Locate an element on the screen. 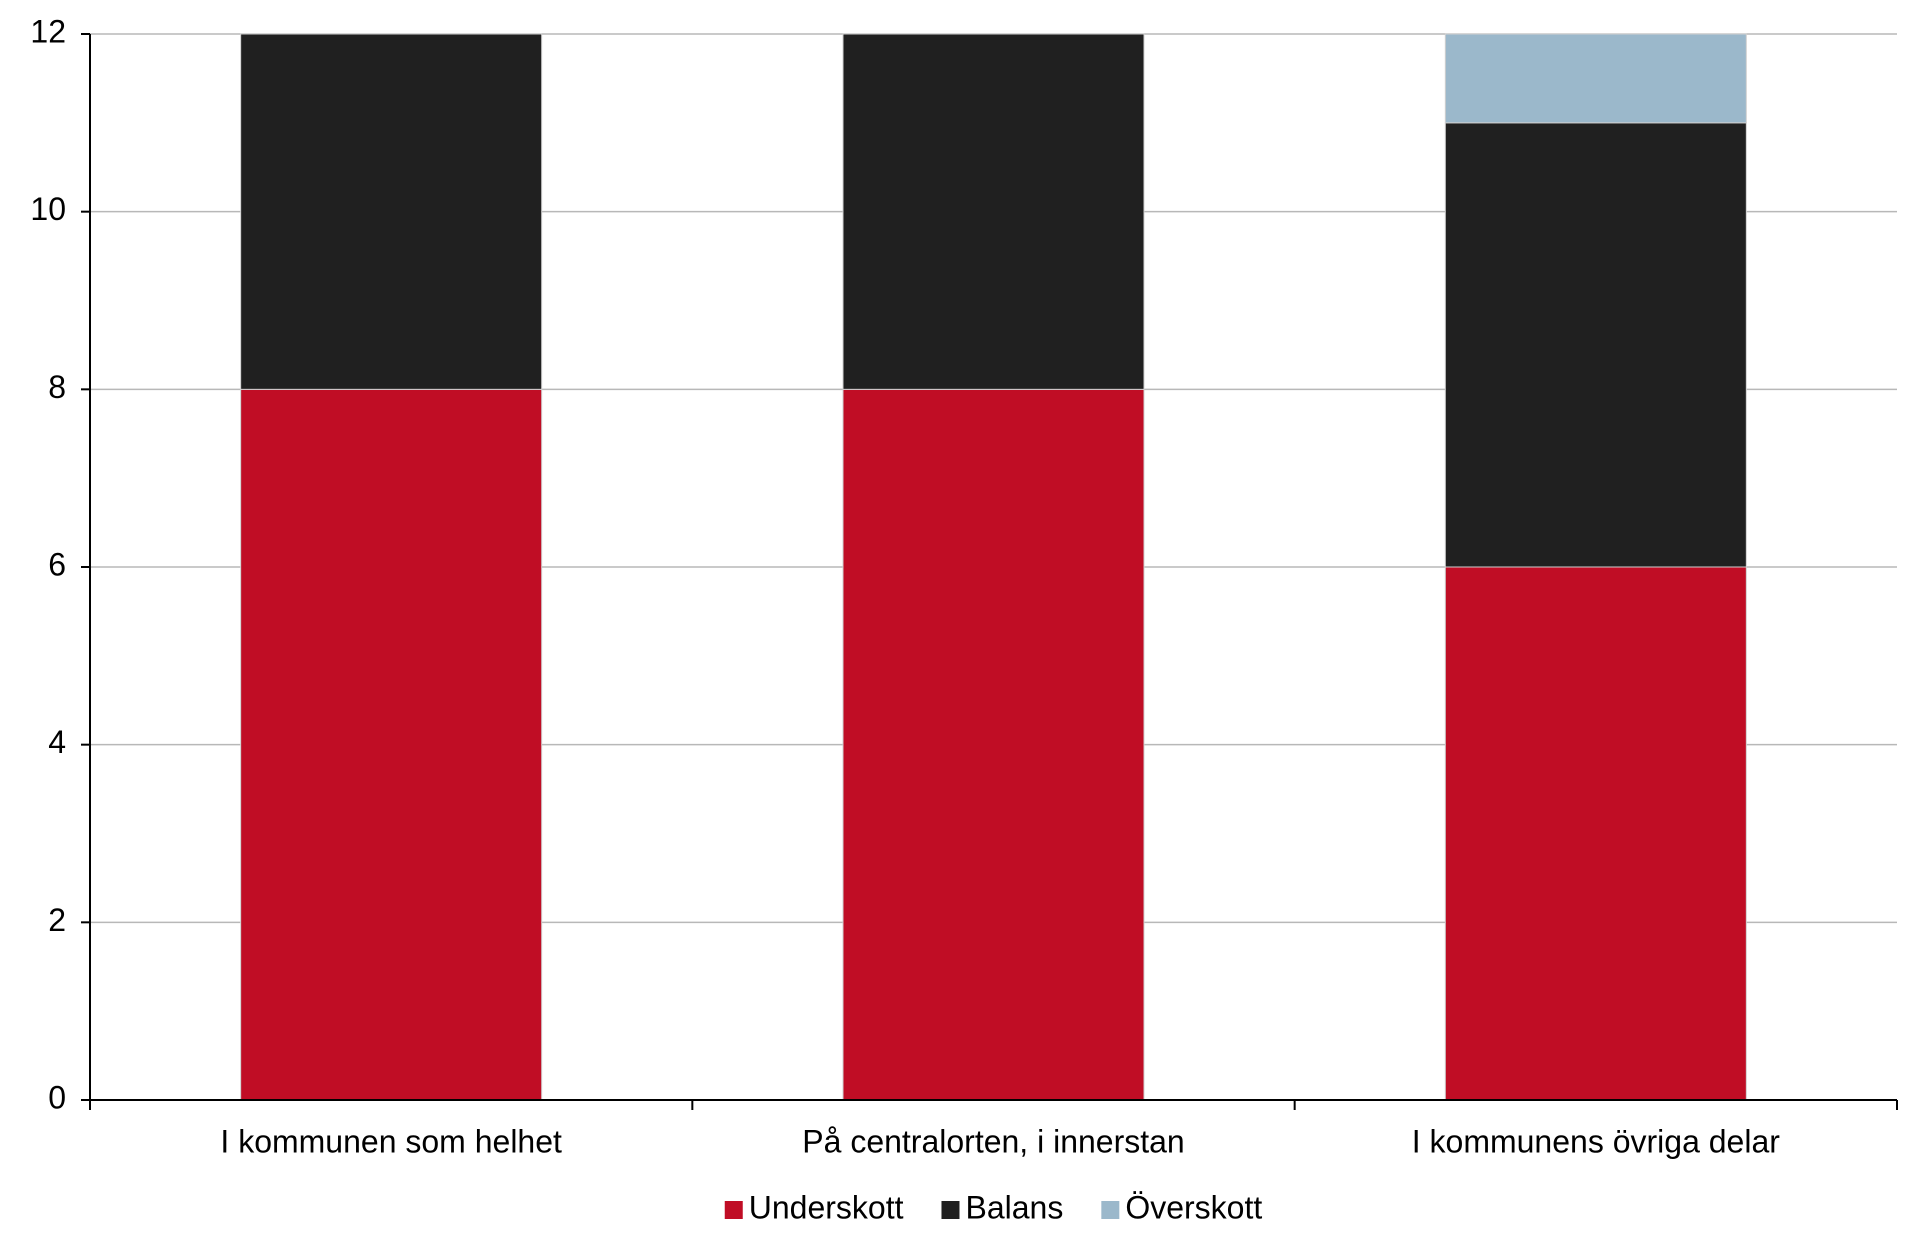 The width and height of the screenshot is (1920, 1249). y-tick-label: 10 is located at coordinates (48, 209).